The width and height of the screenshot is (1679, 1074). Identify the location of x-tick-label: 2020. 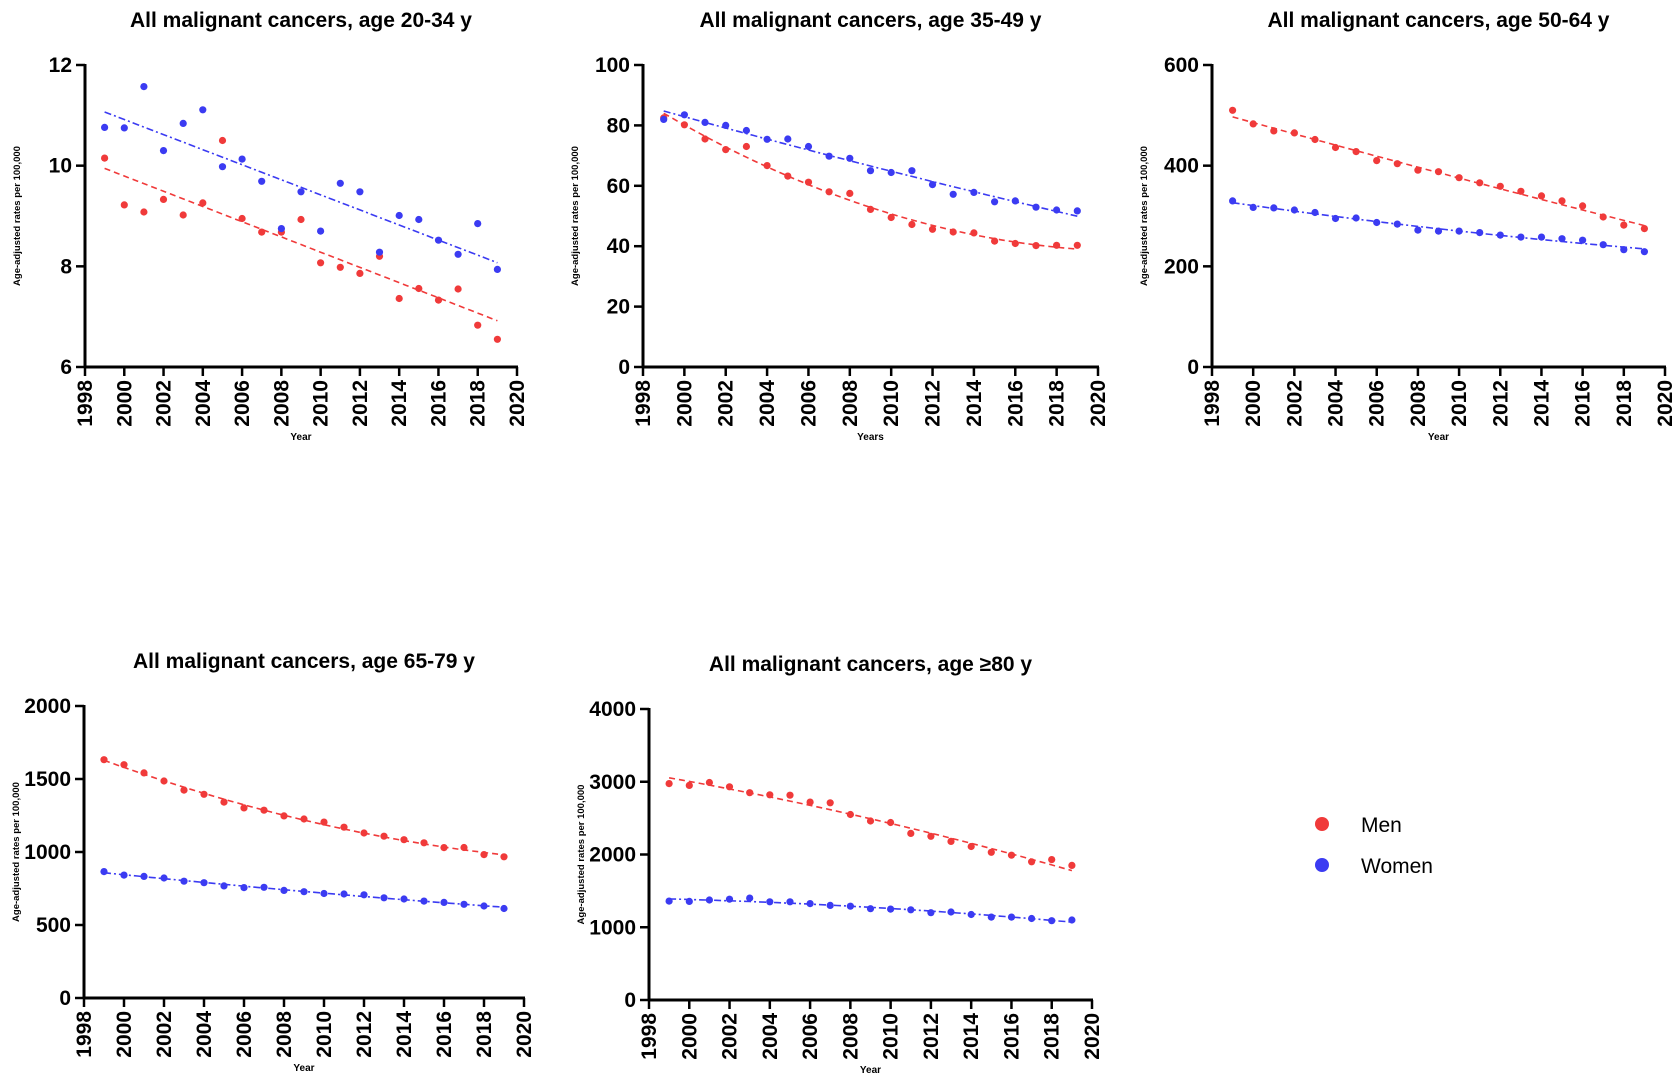
(524, 1034).